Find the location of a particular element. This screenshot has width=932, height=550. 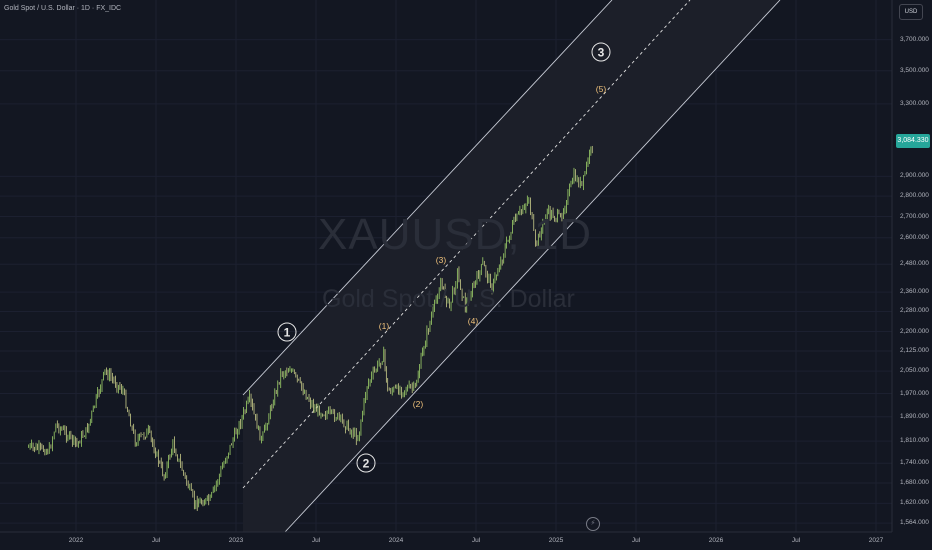

wave-minor-label: (1) is located at coordinates (384, 326).